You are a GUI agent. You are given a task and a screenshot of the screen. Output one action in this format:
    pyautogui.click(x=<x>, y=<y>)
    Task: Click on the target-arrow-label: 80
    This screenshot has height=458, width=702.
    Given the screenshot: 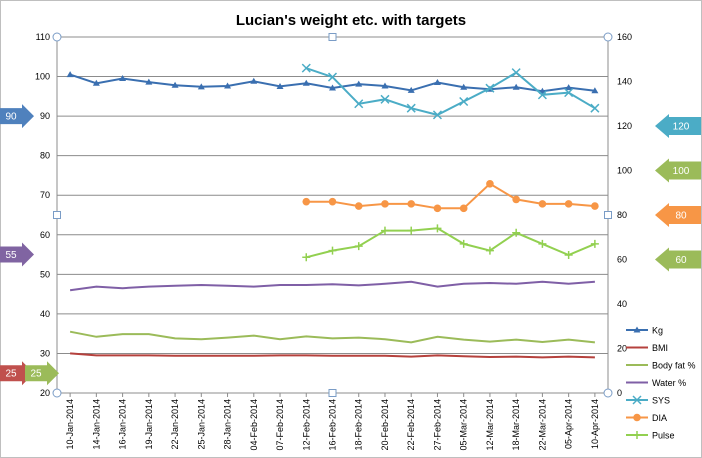 What is the action you would take?
    pyautogui.click(x=681, y=216)
    